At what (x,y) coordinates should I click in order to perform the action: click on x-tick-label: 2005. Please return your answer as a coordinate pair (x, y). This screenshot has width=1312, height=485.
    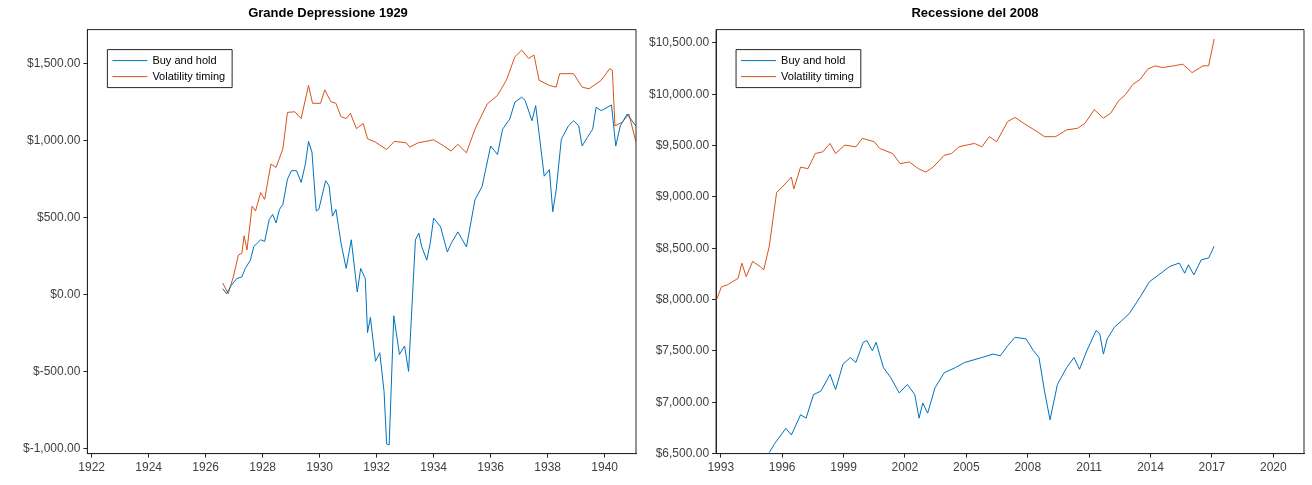
    Looking at the image, I should click on (966, 467).